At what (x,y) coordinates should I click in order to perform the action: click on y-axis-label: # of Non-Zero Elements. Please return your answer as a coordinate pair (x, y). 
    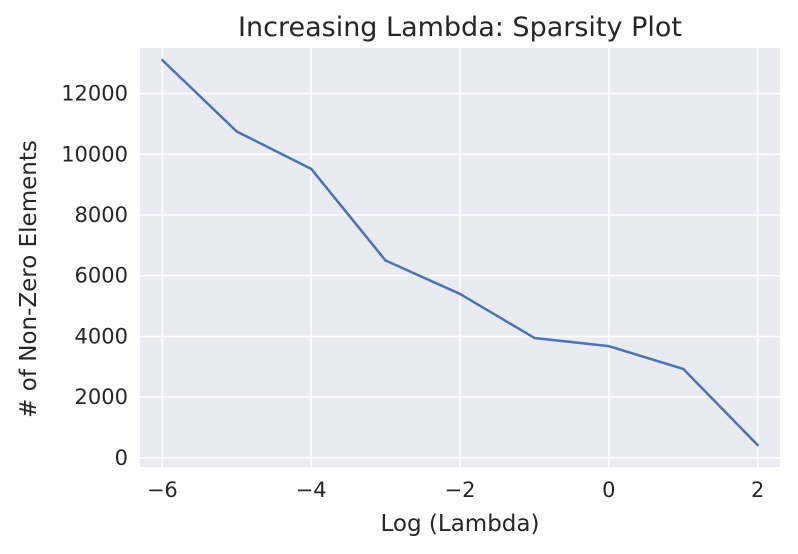
    Looking at the image, I should click on (29, 279).